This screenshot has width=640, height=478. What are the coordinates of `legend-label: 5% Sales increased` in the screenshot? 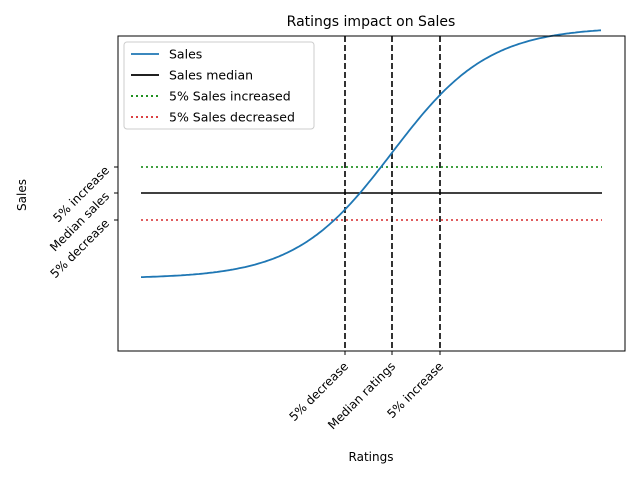 It's located at (230, 96).